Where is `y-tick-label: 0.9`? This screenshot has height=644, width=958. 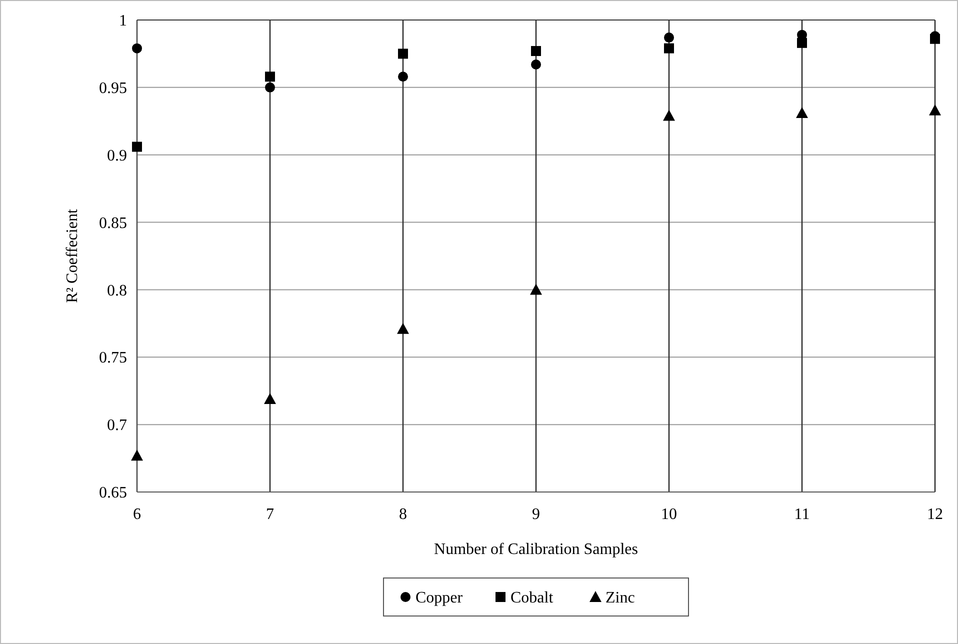
y-tick-label: 0.9 is located at coordinates (117, 155).